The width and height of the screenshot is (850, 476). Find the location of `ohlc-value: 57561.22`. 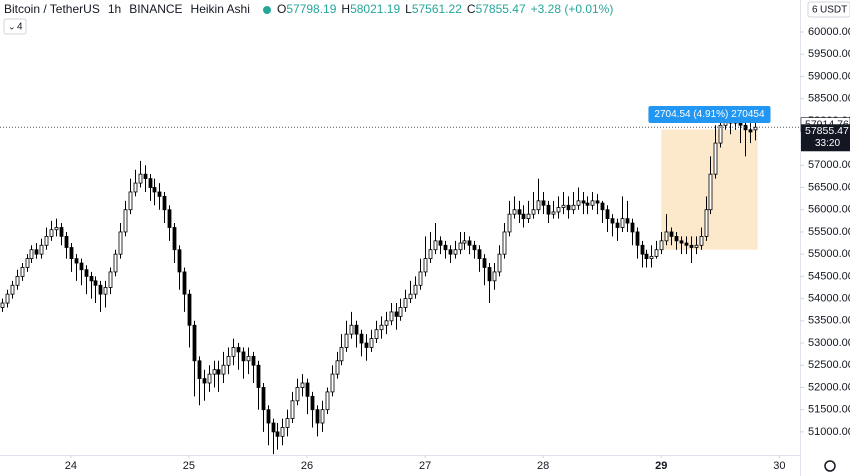

ohlc-value: 57561.22 is located at coordinates (437, 9).